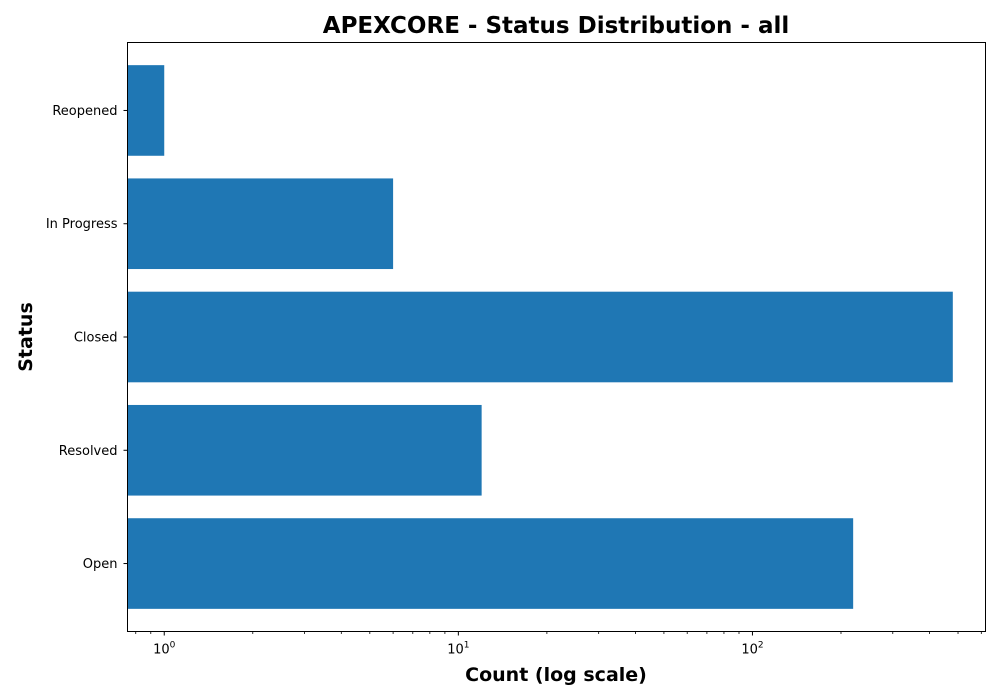  I want to click on x-tick-label-10-1: 10¹, so click(458, 649).